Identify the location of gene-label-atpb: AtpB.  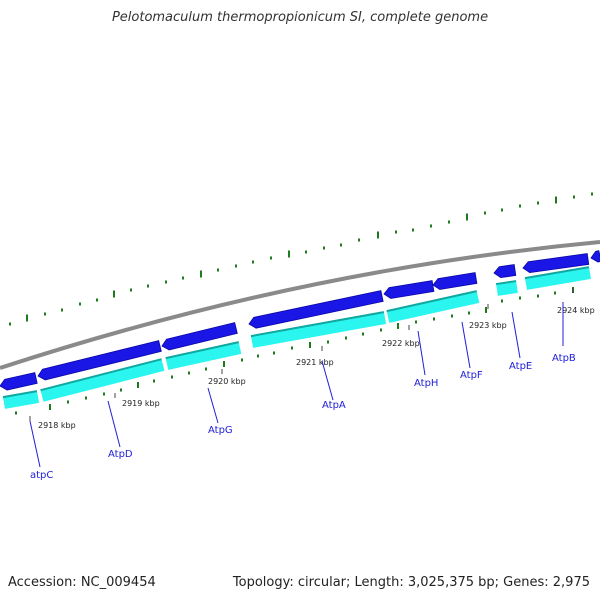
(564, 358).